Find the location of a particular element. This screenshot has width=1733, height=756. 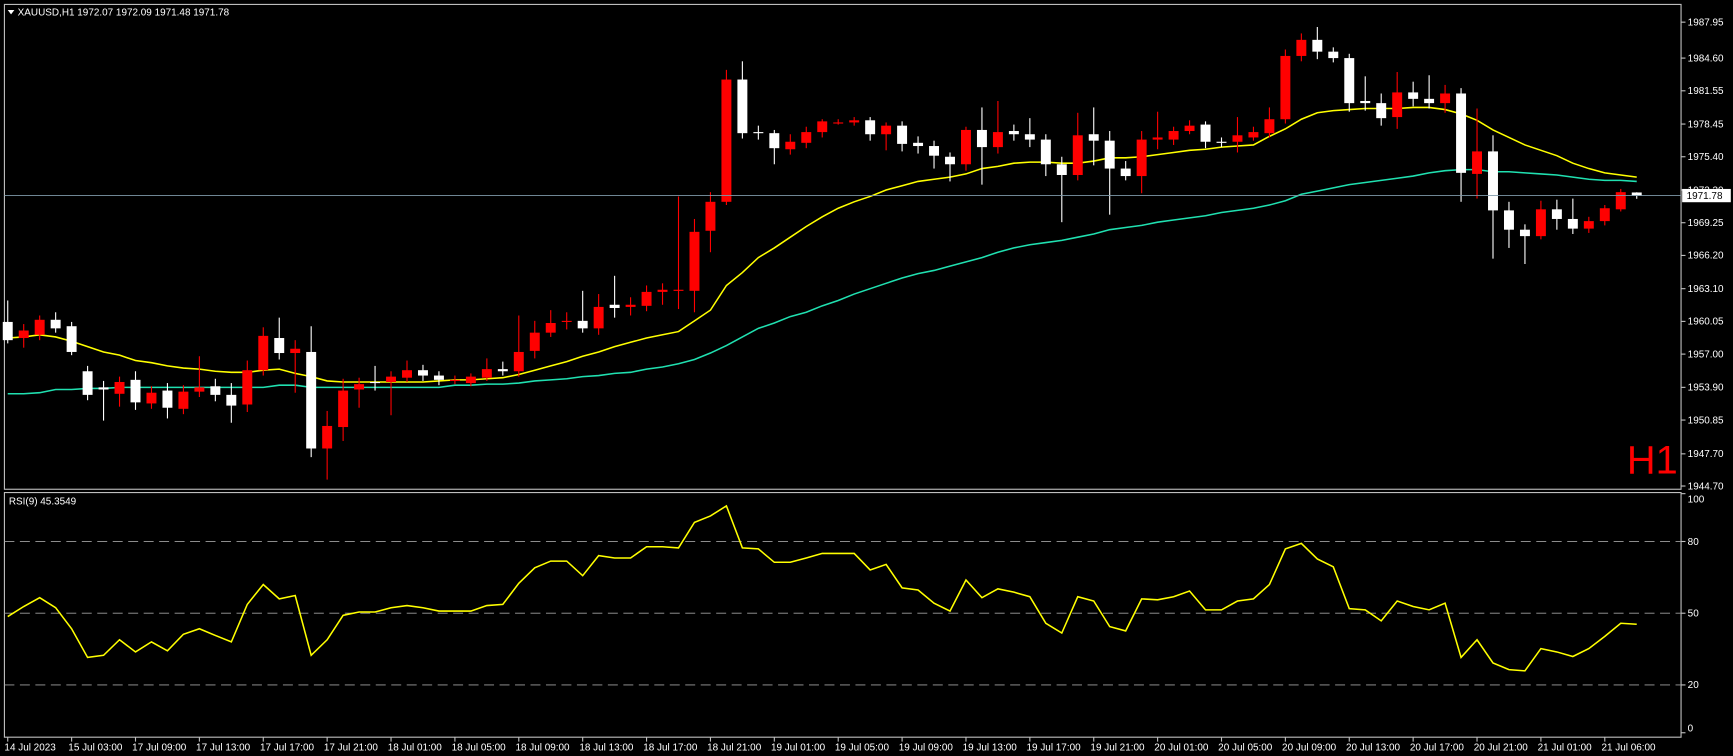

time-tick-label: 19 Jul 21:00 is located at coordinates (1117, 747).